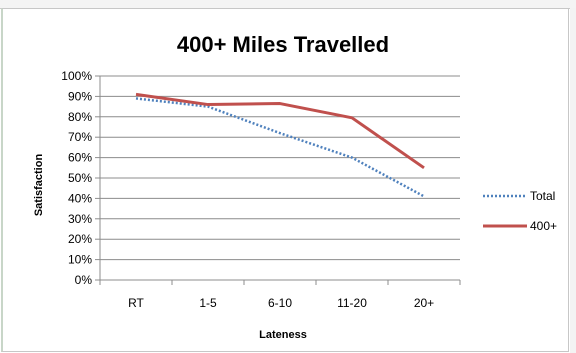 The width and height of the screenshot is (576, 353). I want to click on y-tick-label: 10%, so click(80, 260).